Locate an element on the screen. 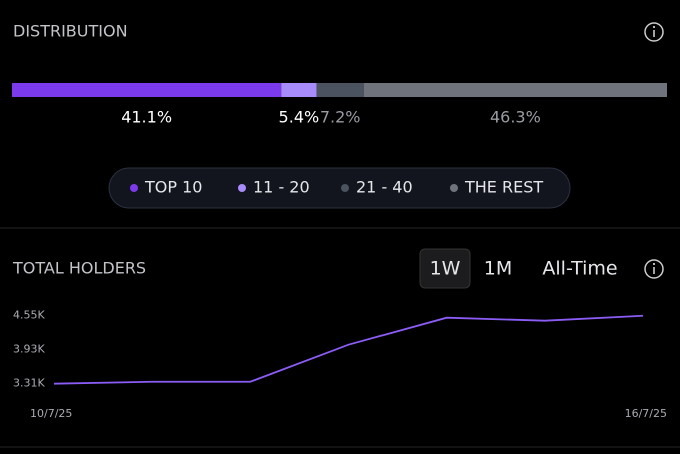  value-label: 46.3% is located at coordinates (515, 117).